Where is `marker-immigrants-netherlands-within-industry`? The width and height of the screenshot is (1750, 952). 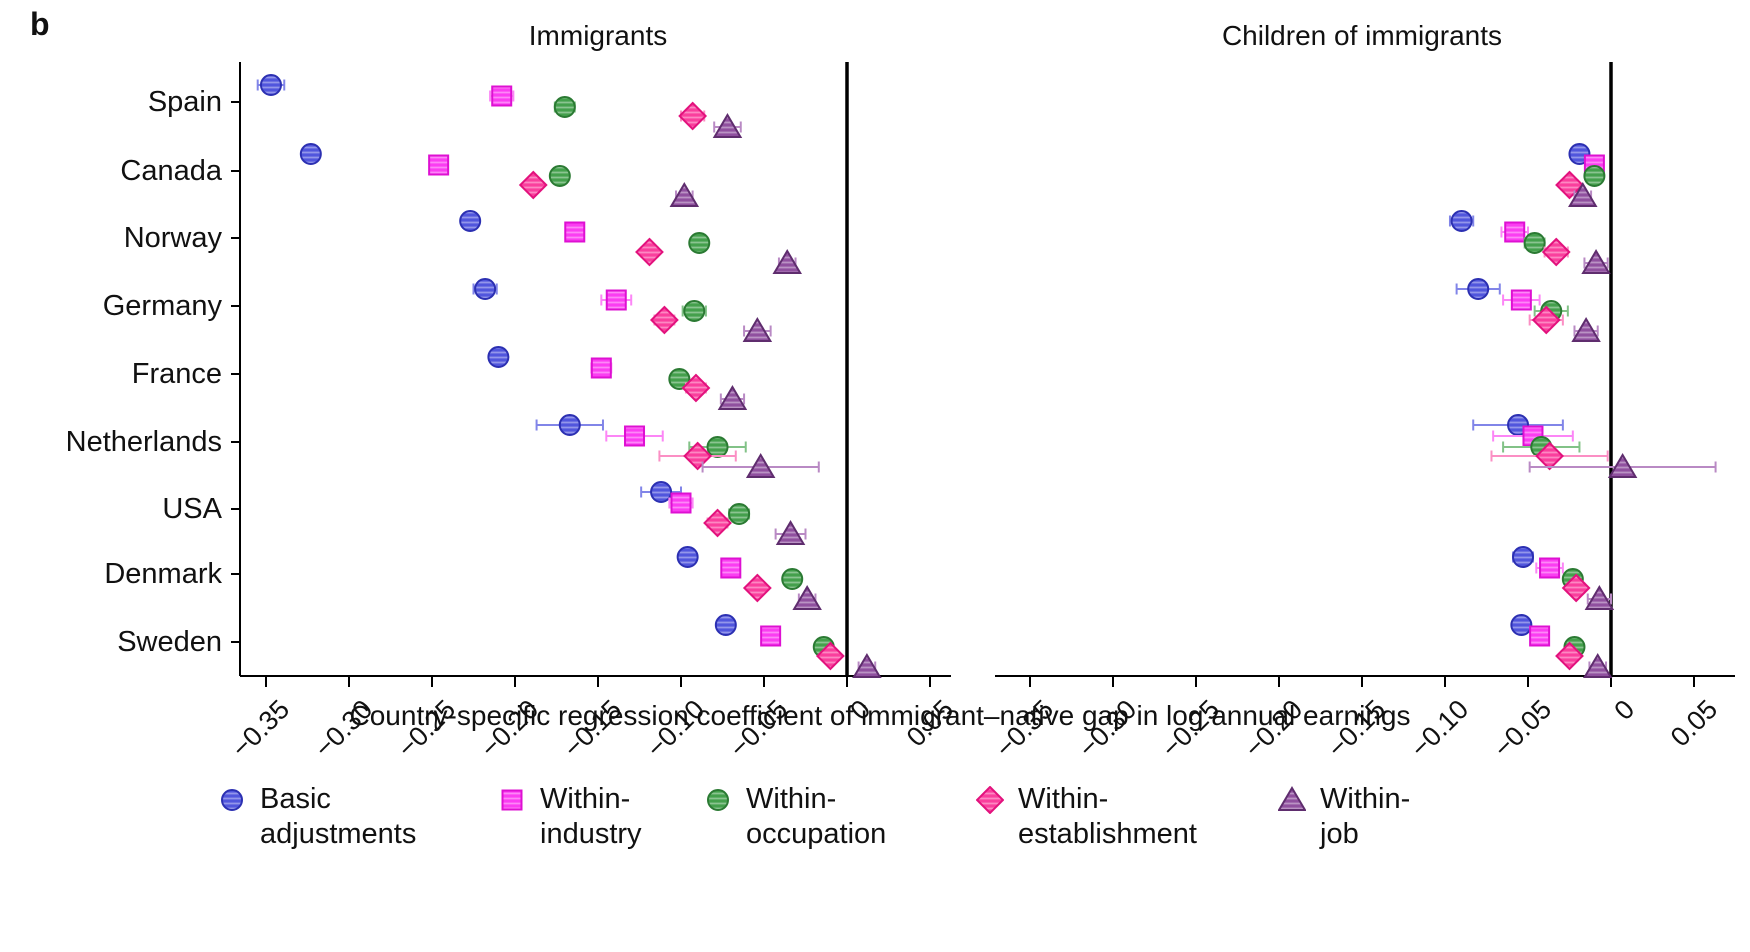 marker-immigrants-netherlands-within-industry is located at coordinates (635, 436).